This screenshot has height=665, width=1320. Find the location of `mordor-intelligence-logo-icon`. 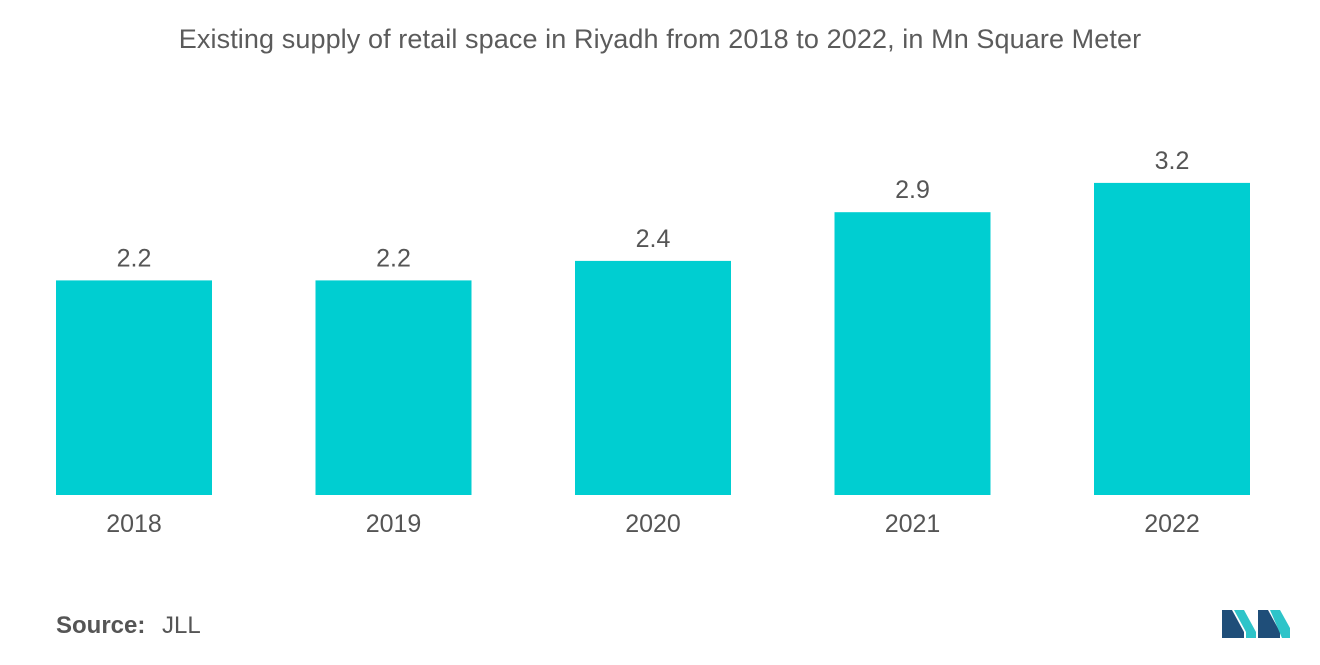

mordor-intelligence-logo-icon is located at coordinates (1256, 624).